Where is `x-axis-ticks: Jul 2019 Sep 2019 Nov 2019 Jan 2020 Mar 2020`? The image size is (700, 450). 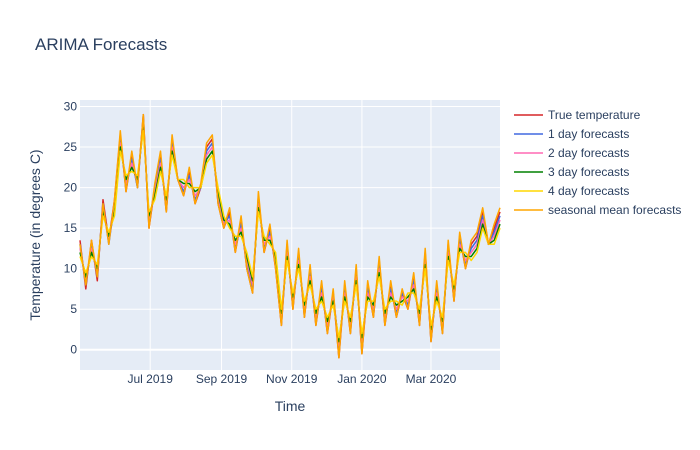
x-axis-ticks: Jul 2019 Sep 2019 Nov 2019 Jan 2020 Mar 2020 is located at coordinates (292, 379).